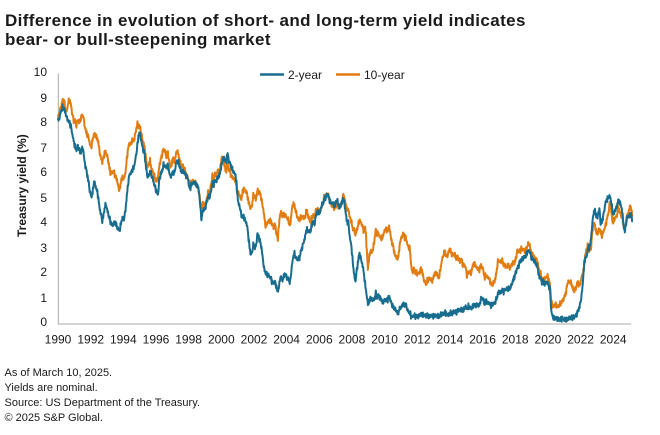  Describe the element at coordinates (123, 340) in the screenshot. I see `svg-text: 1994` at that location.